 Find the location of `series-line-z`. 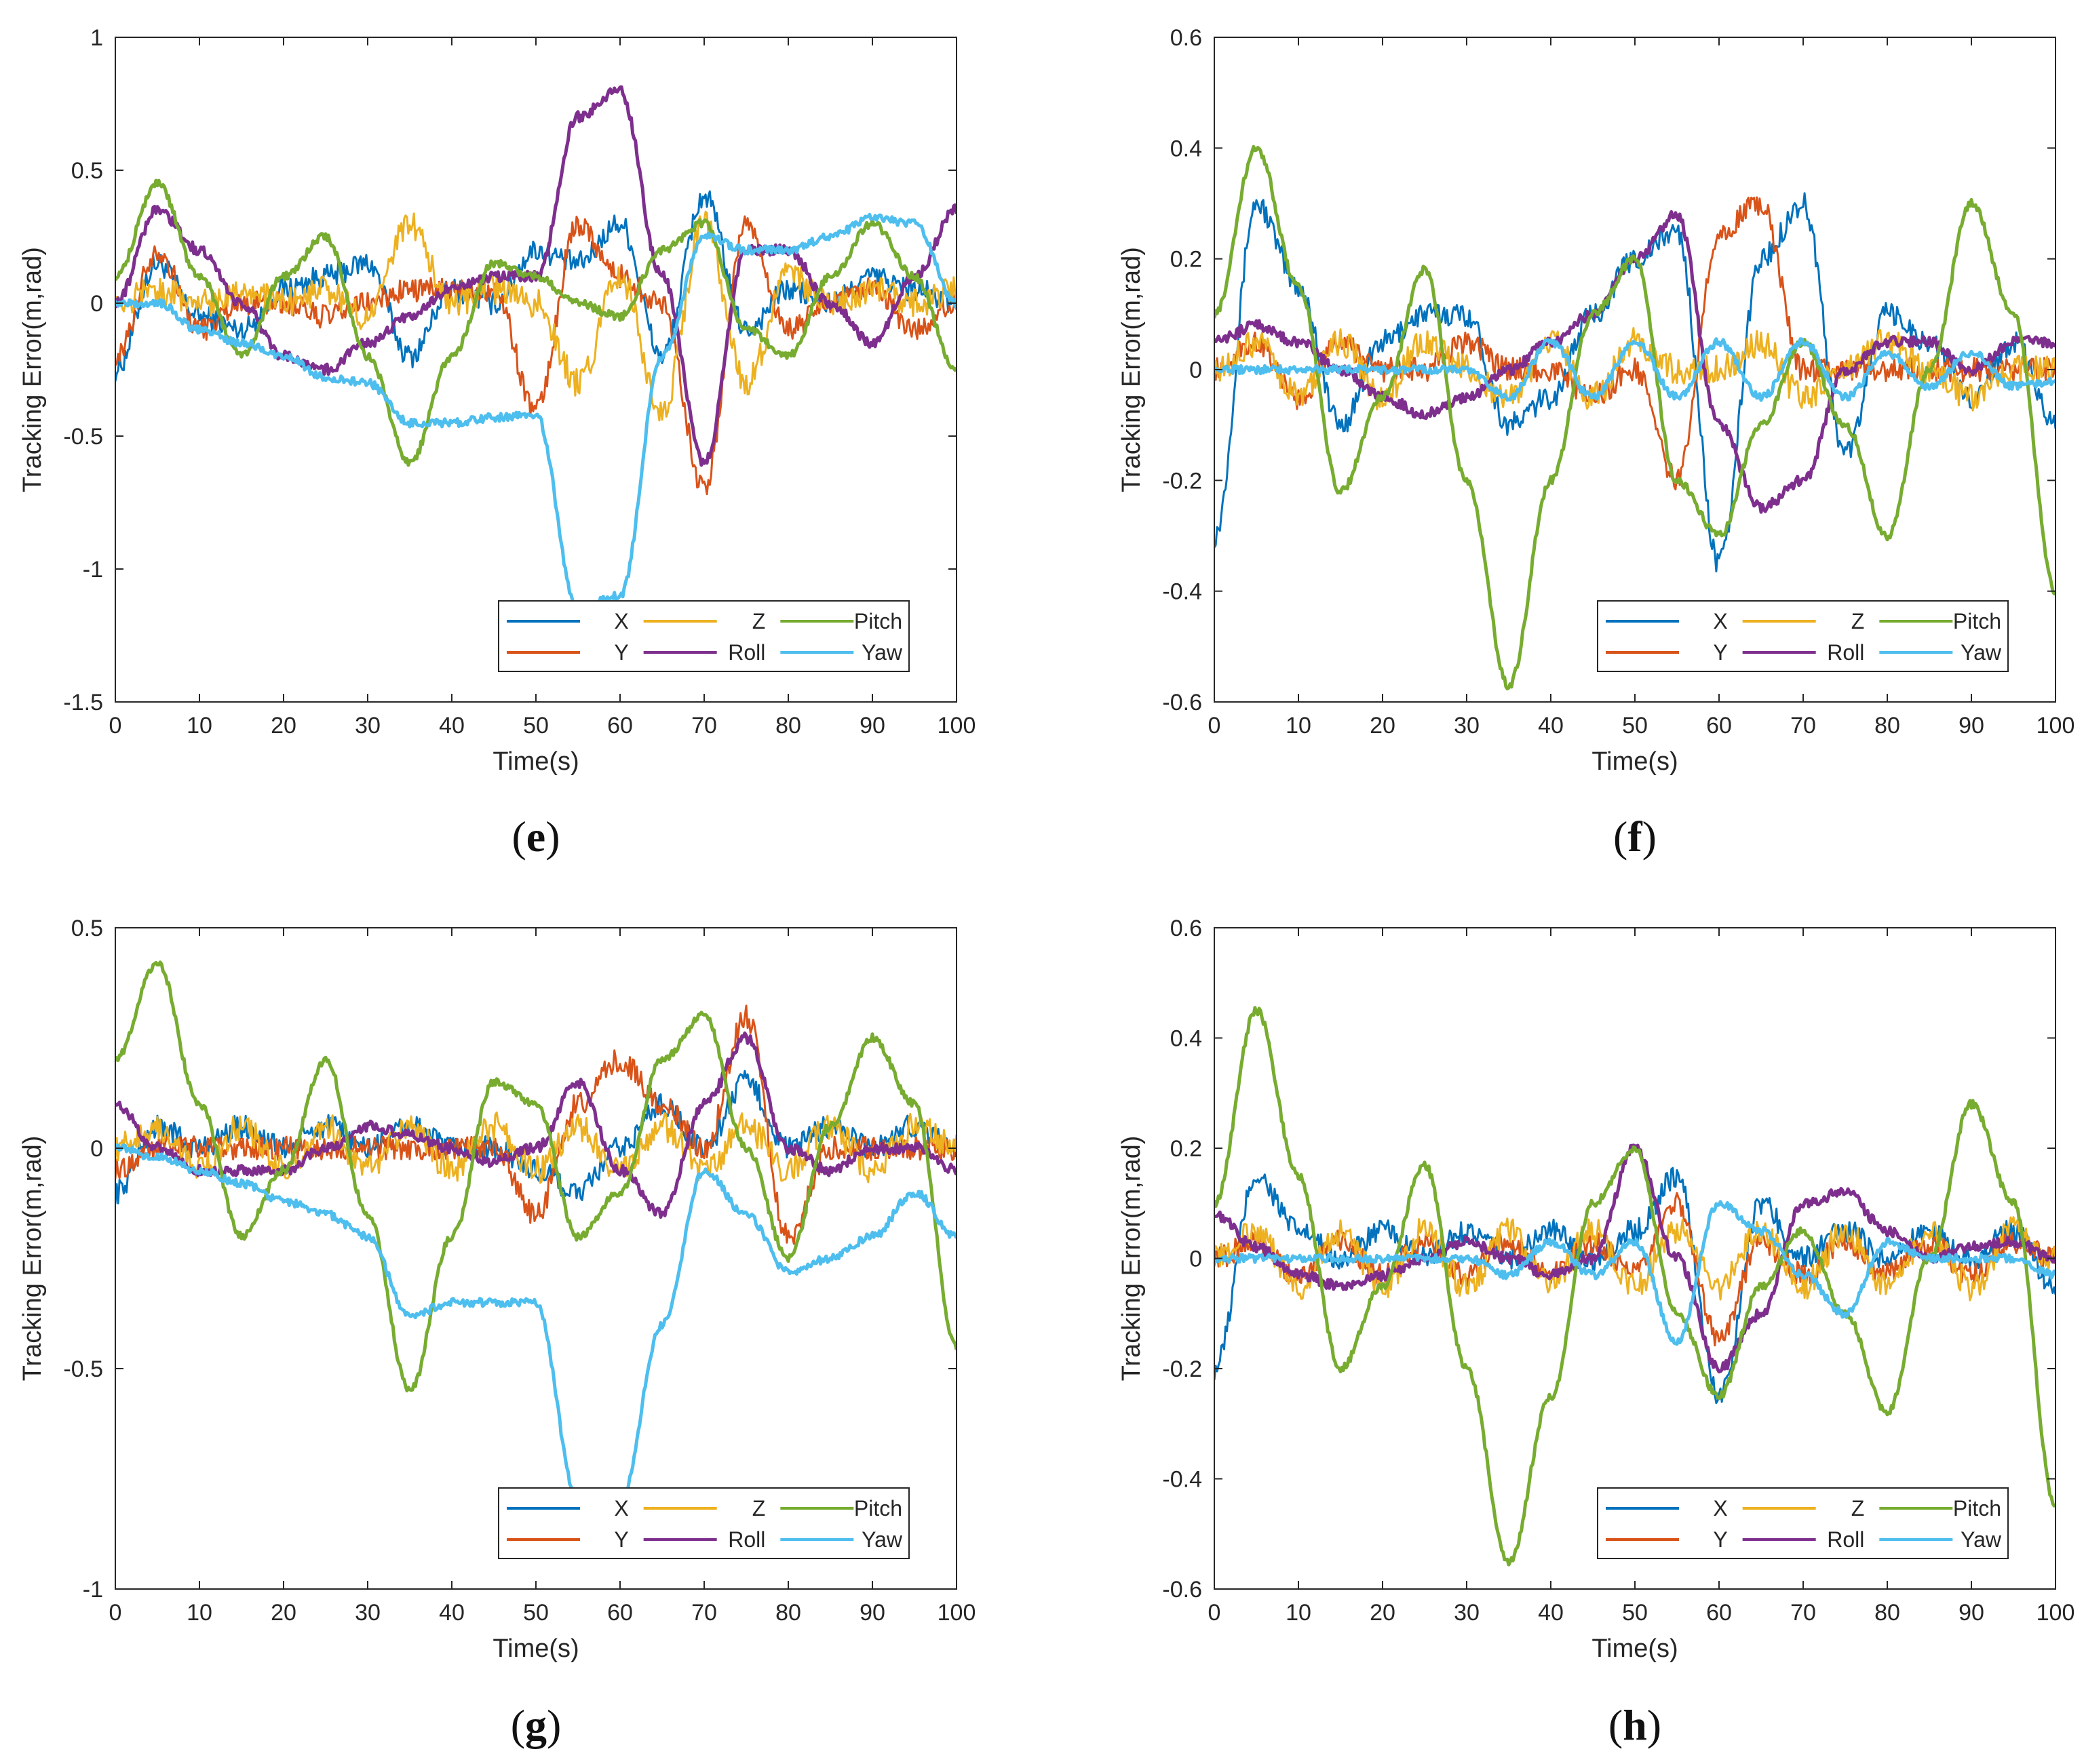

series-line-z is located at coordinates (536, 1147).